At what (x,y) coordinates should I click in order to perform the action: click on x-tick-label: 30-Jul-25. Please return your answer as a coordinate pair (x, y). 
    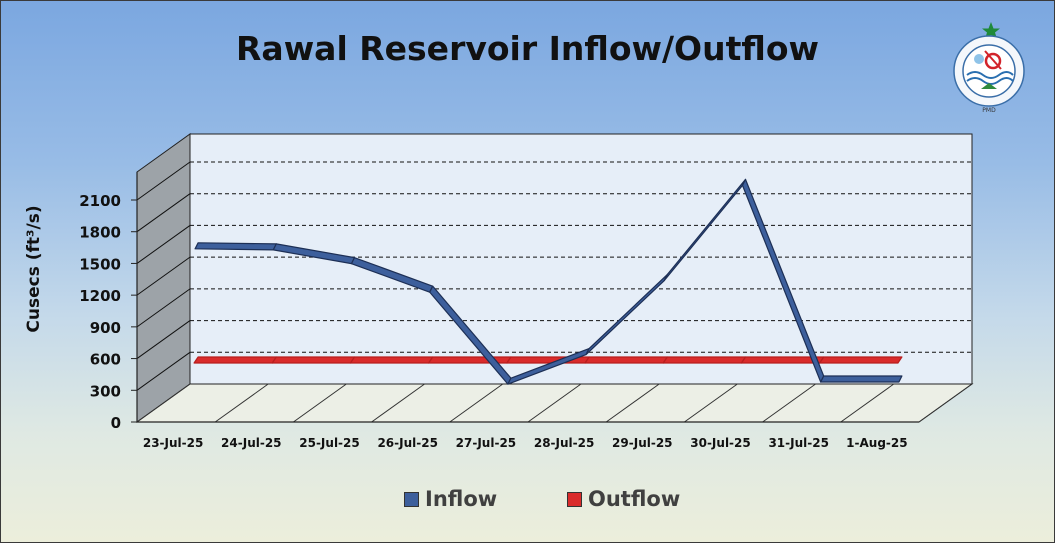
    Looking at the image, I should click on (720, 443).